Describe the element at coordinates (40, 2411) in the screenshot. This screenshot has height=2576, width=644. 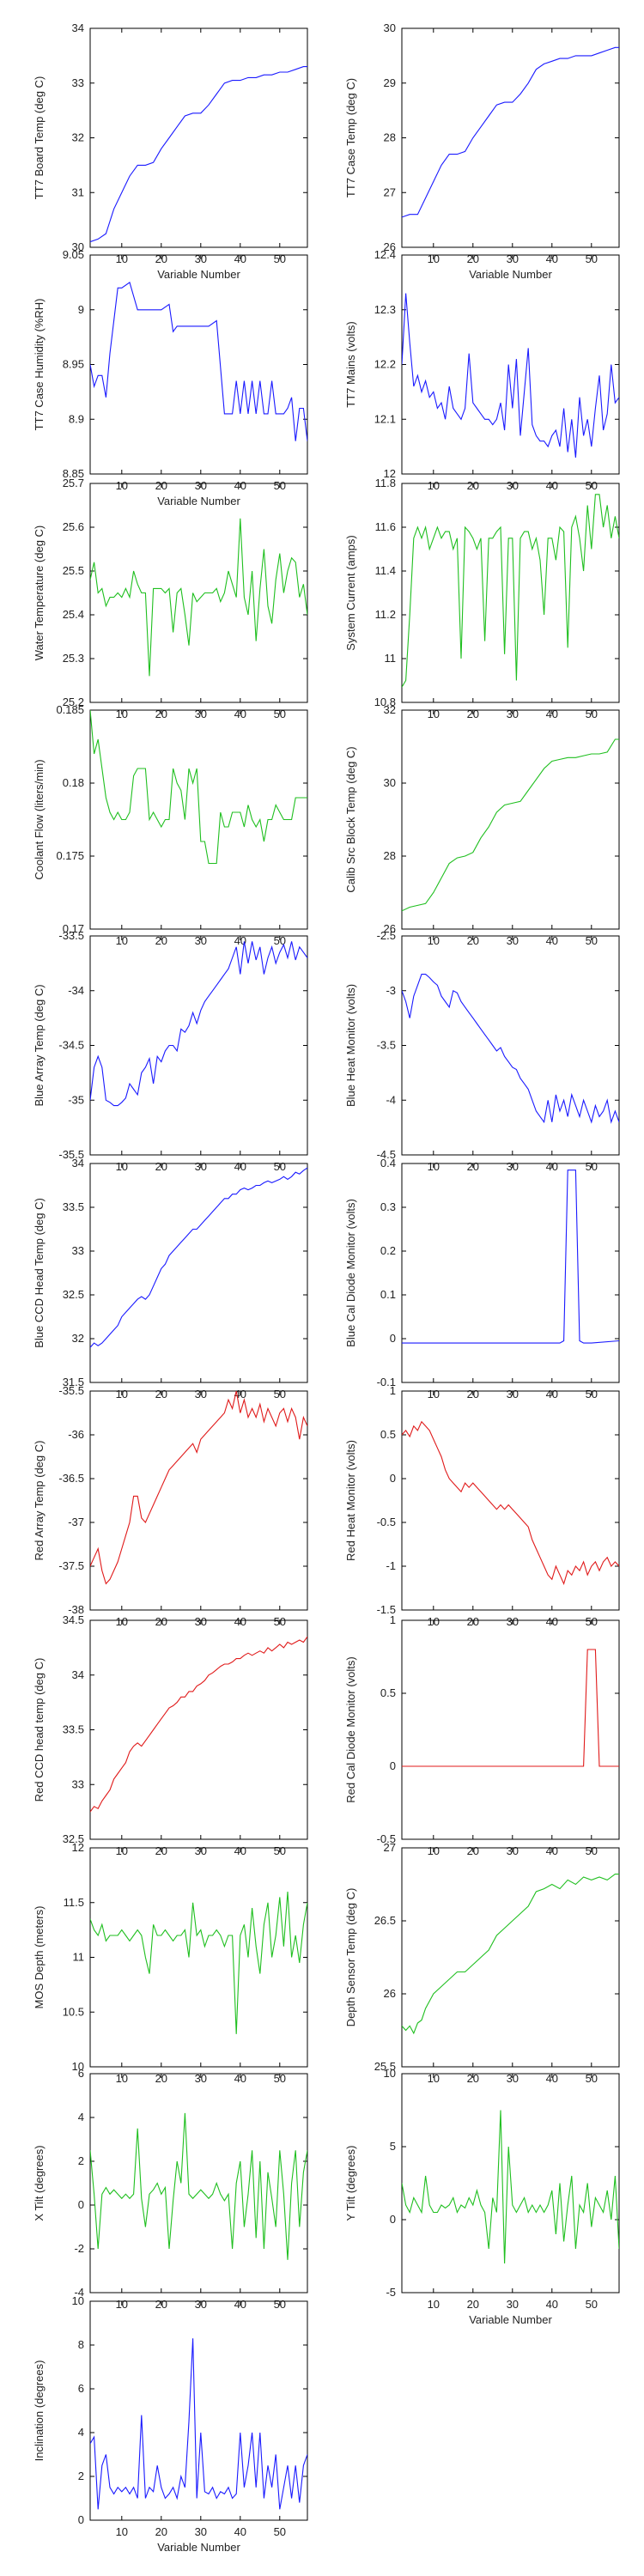
I see `y-axis-label: Inclination (degrees)` at that location.